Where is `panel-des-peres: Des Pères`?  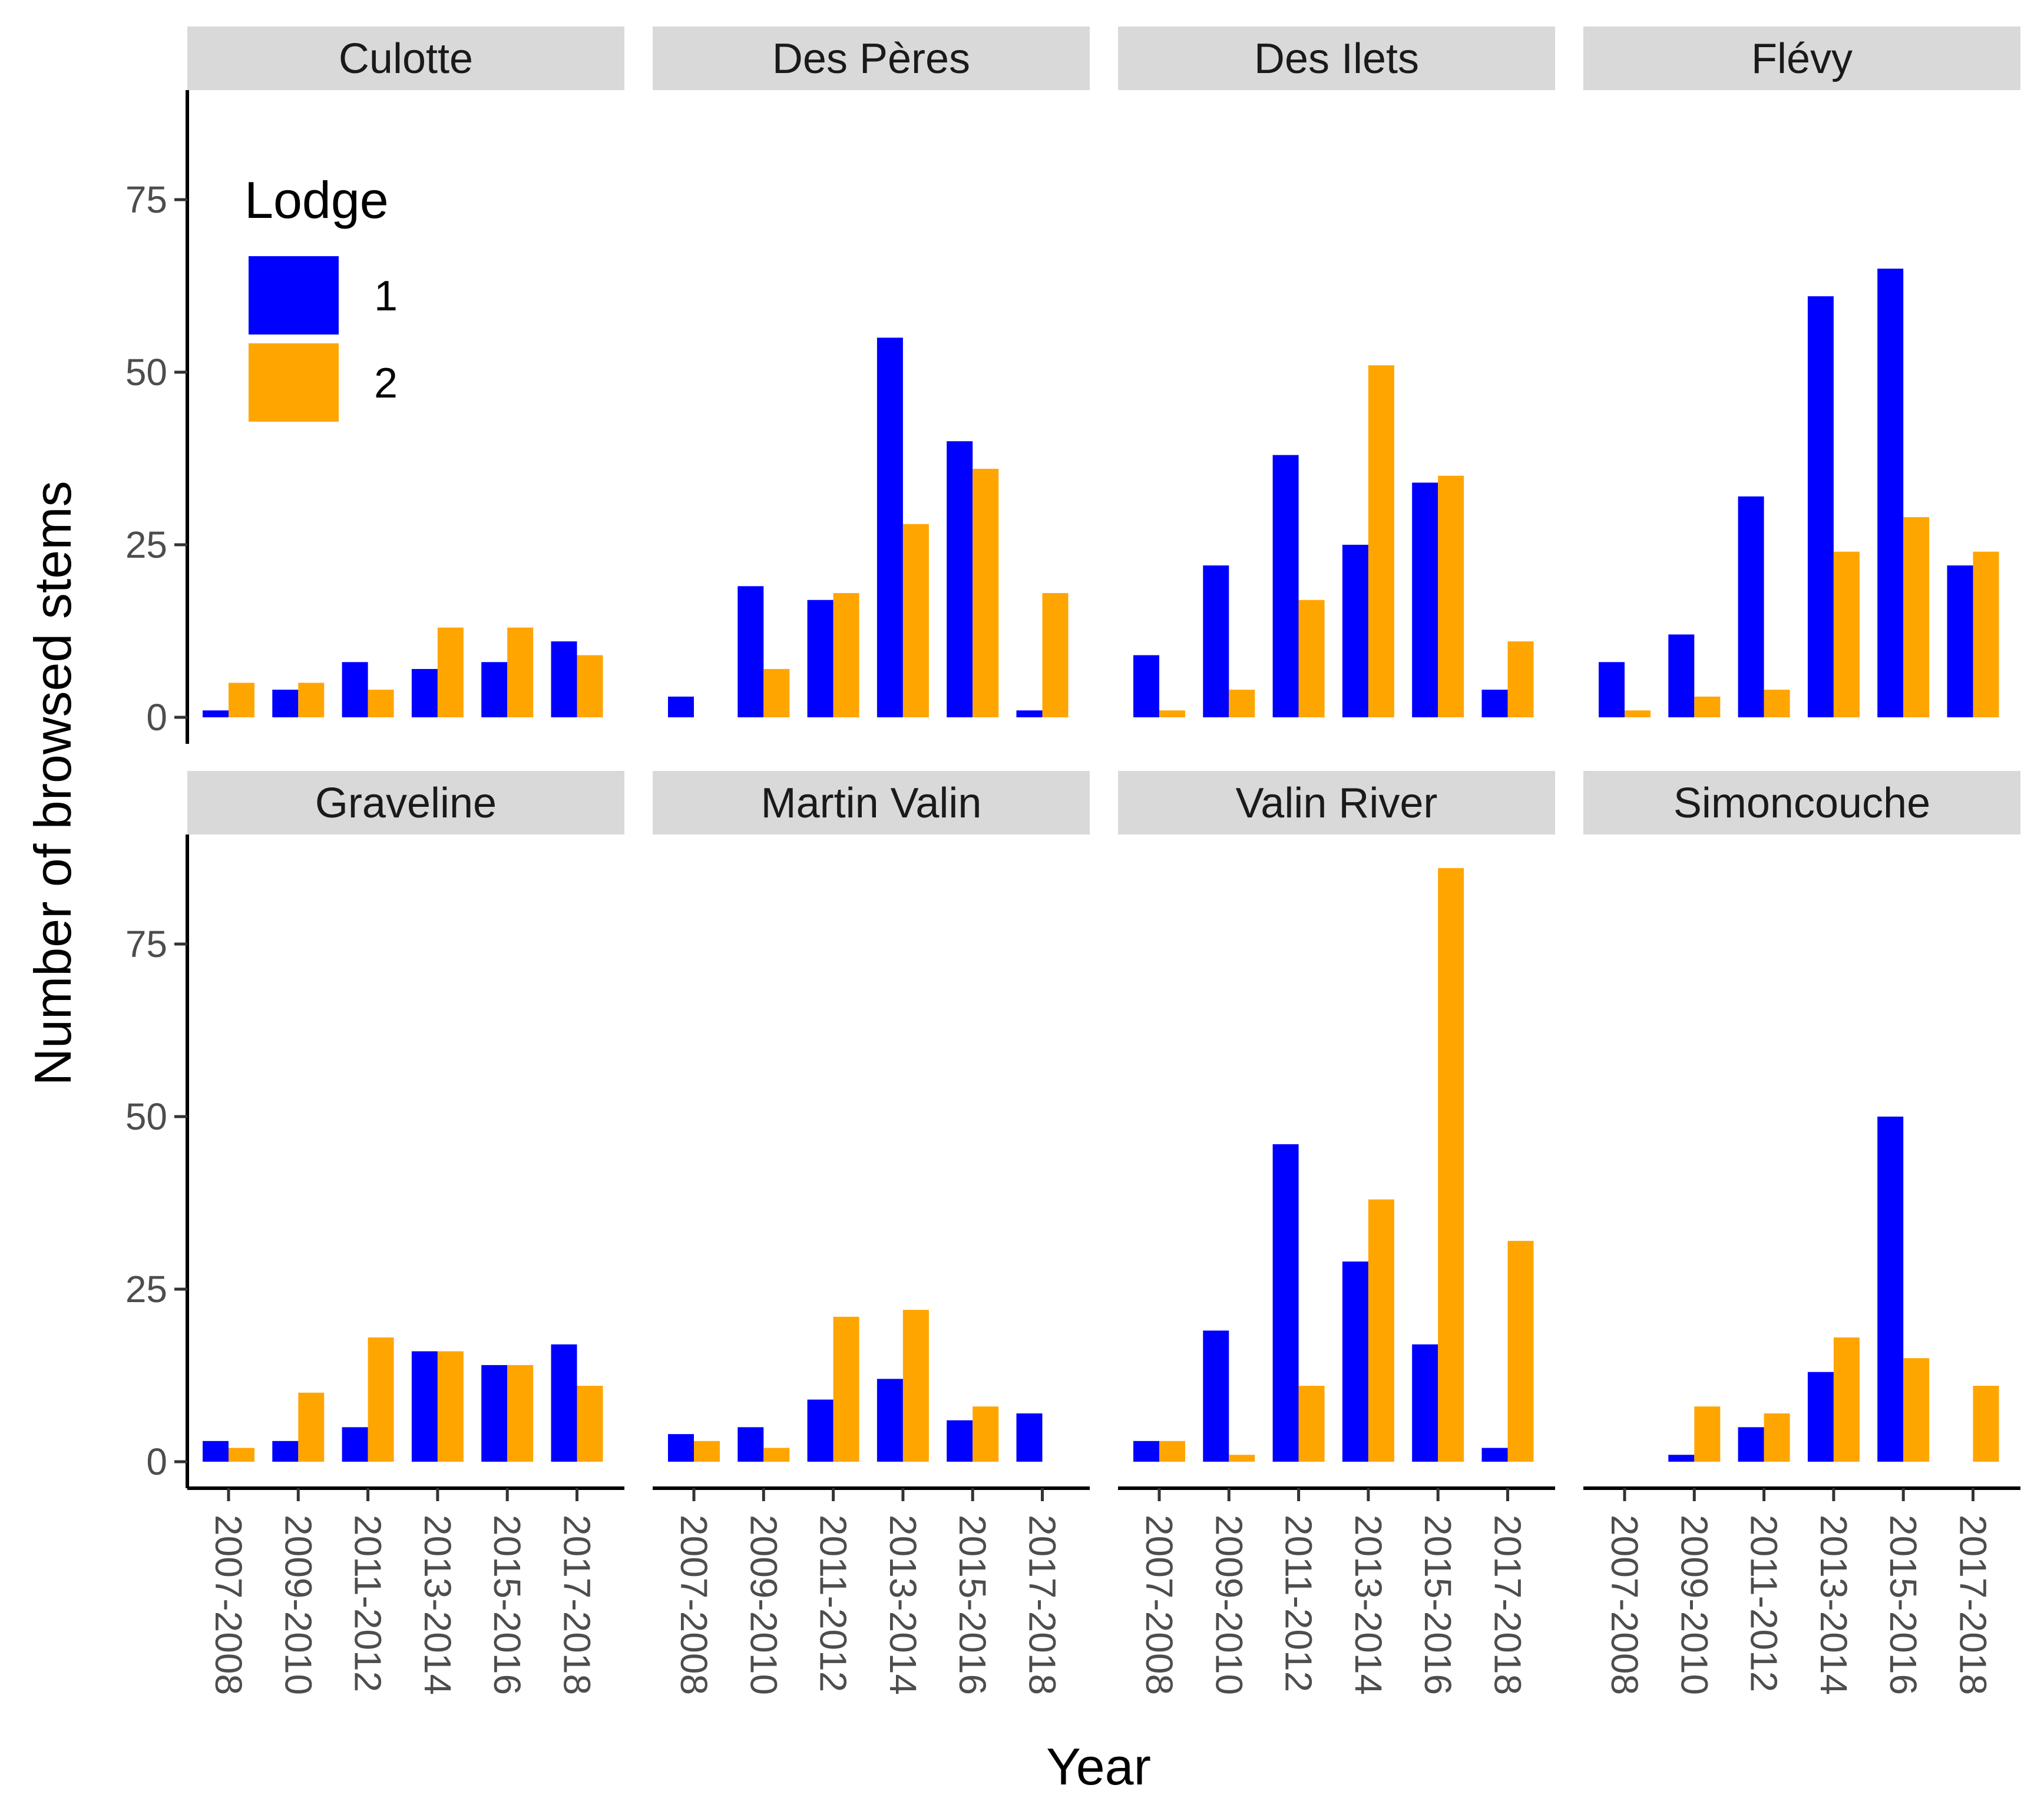
panel-des-peres: Des Pères is located at coordinates (871, 372).